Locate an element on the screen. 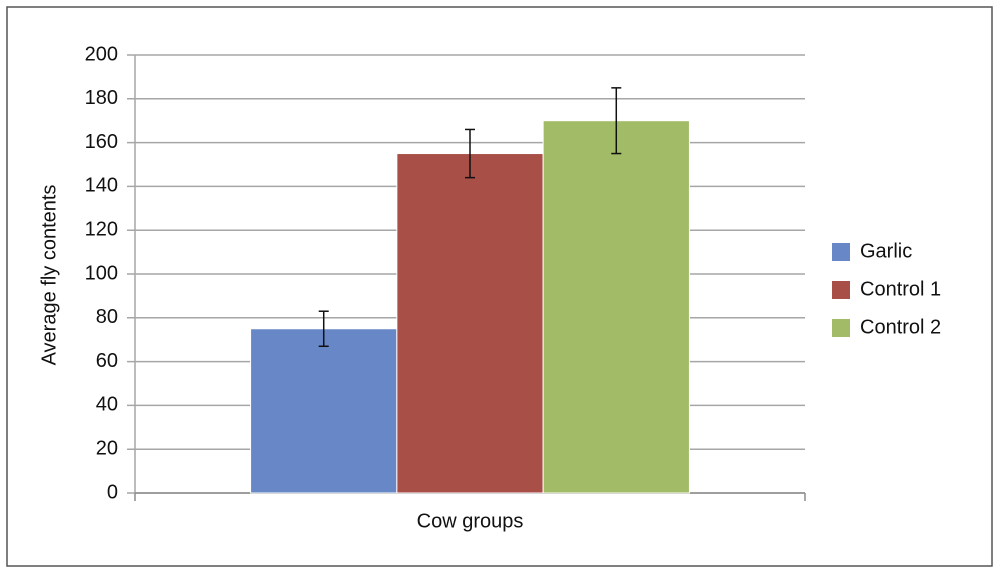  y-tick-label: 160 is located at coordinates (101, 142).